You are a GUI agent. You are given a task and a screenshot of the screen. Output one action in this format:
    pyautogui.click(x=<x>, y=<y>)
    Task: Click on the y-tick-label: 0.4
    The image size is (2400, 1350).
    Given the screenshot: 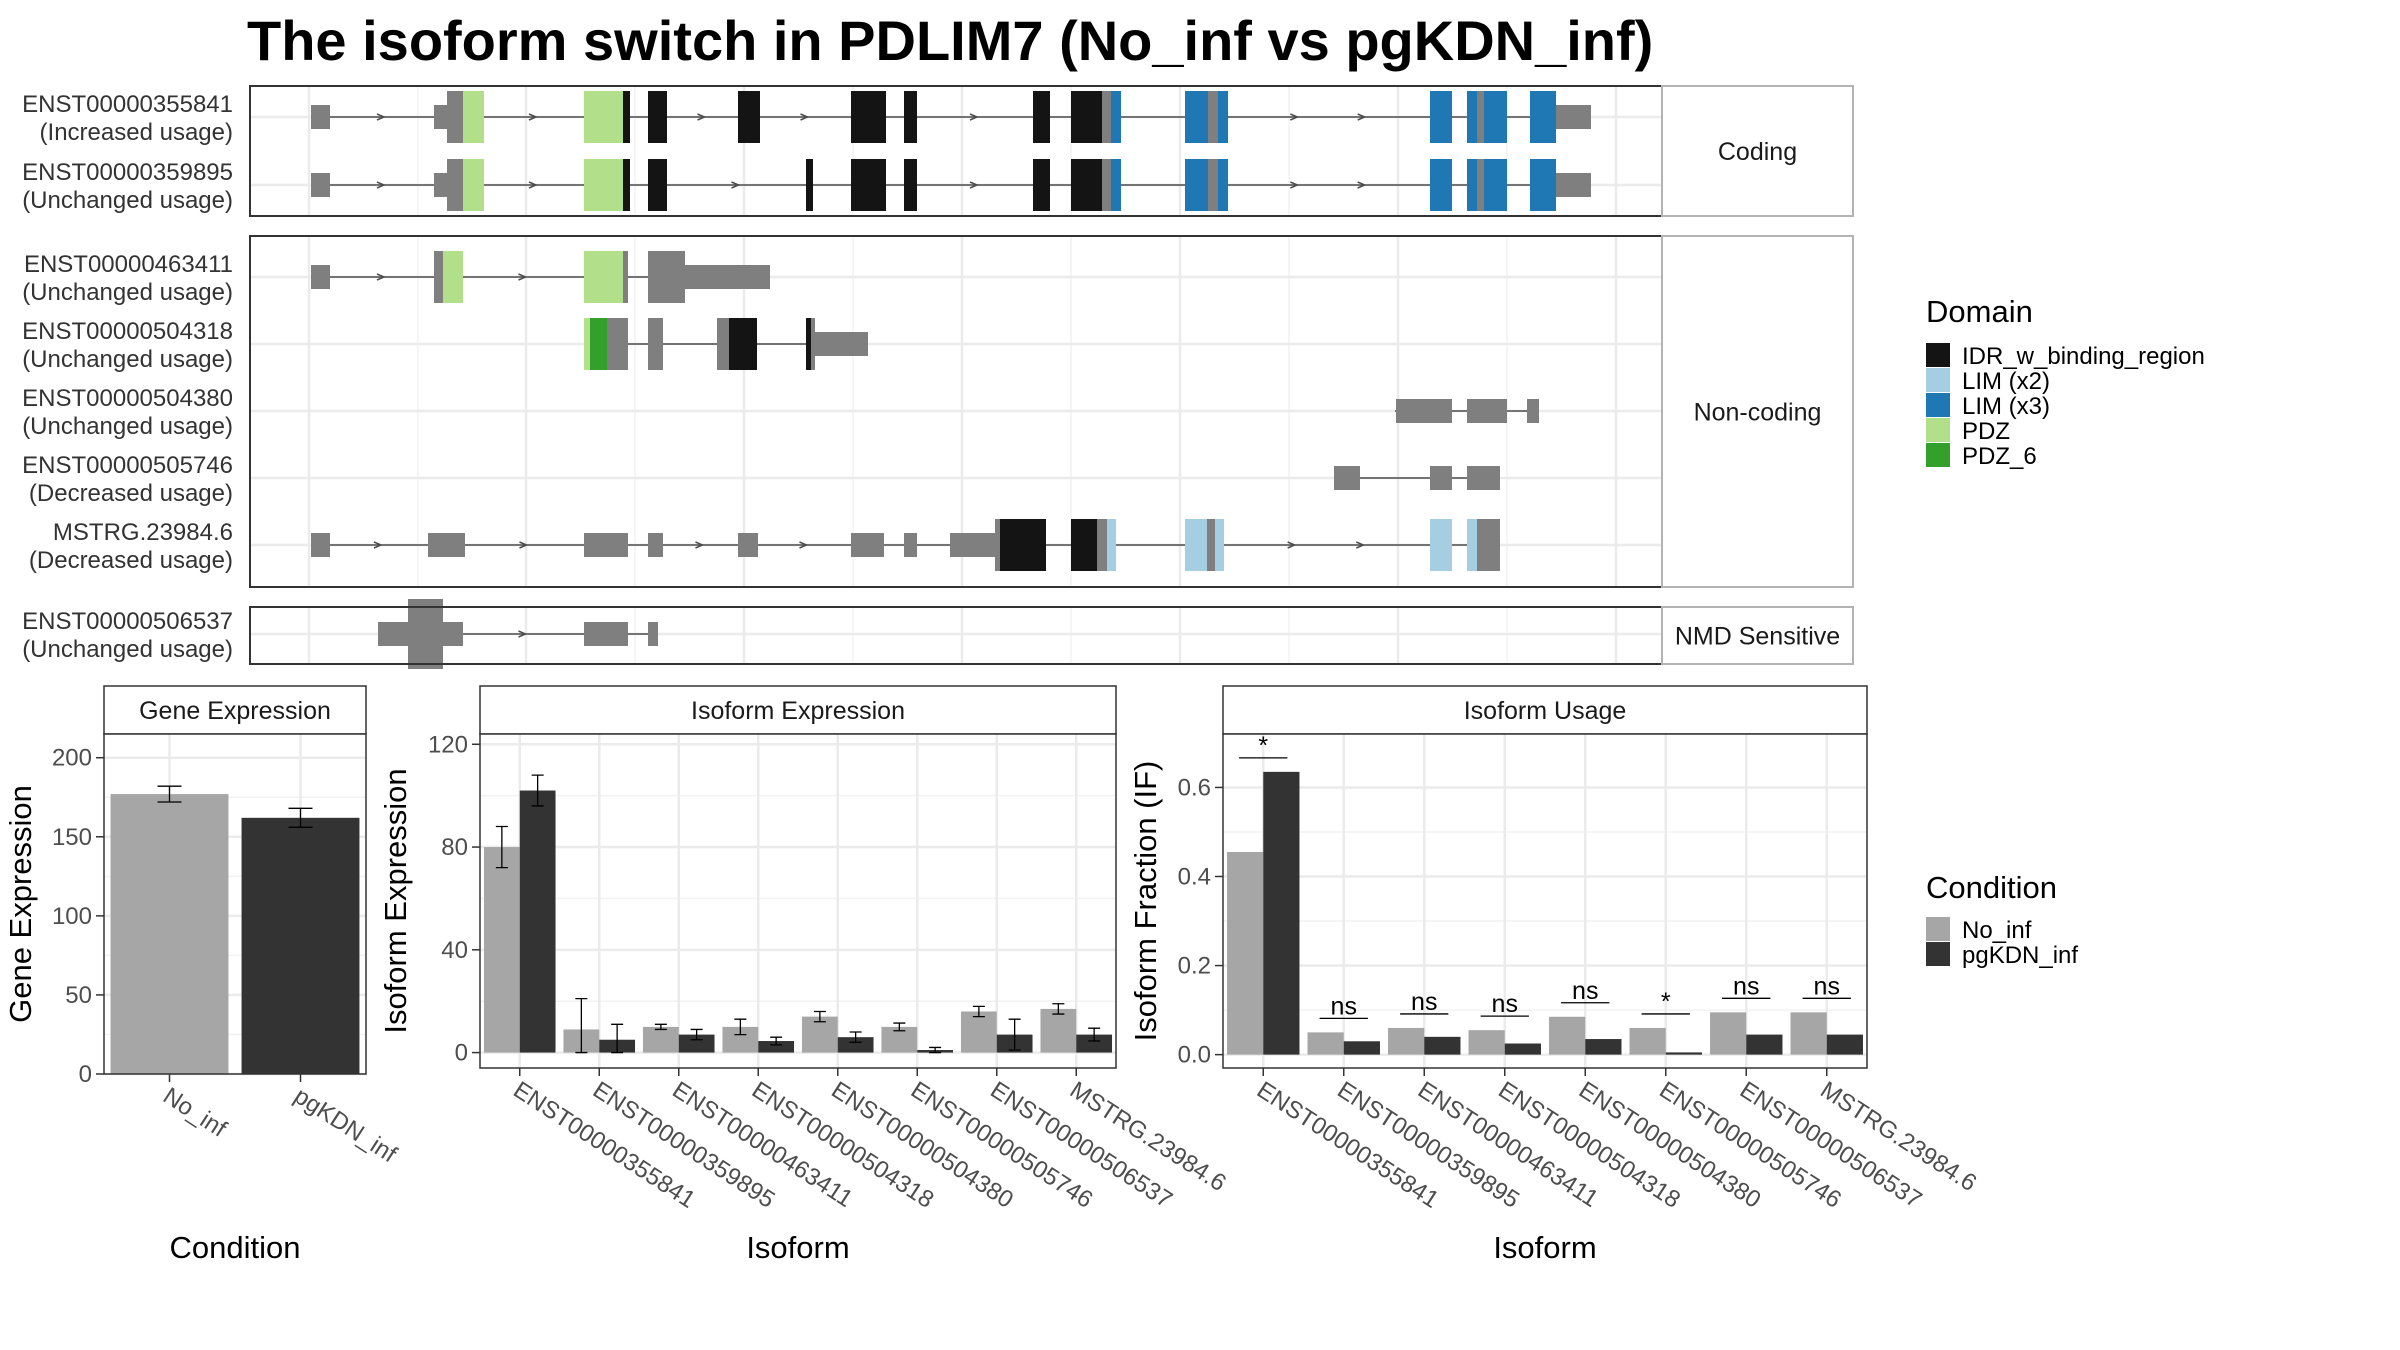 What is the action you would take?
    pyautogui.click(x=1194, y=877)
    